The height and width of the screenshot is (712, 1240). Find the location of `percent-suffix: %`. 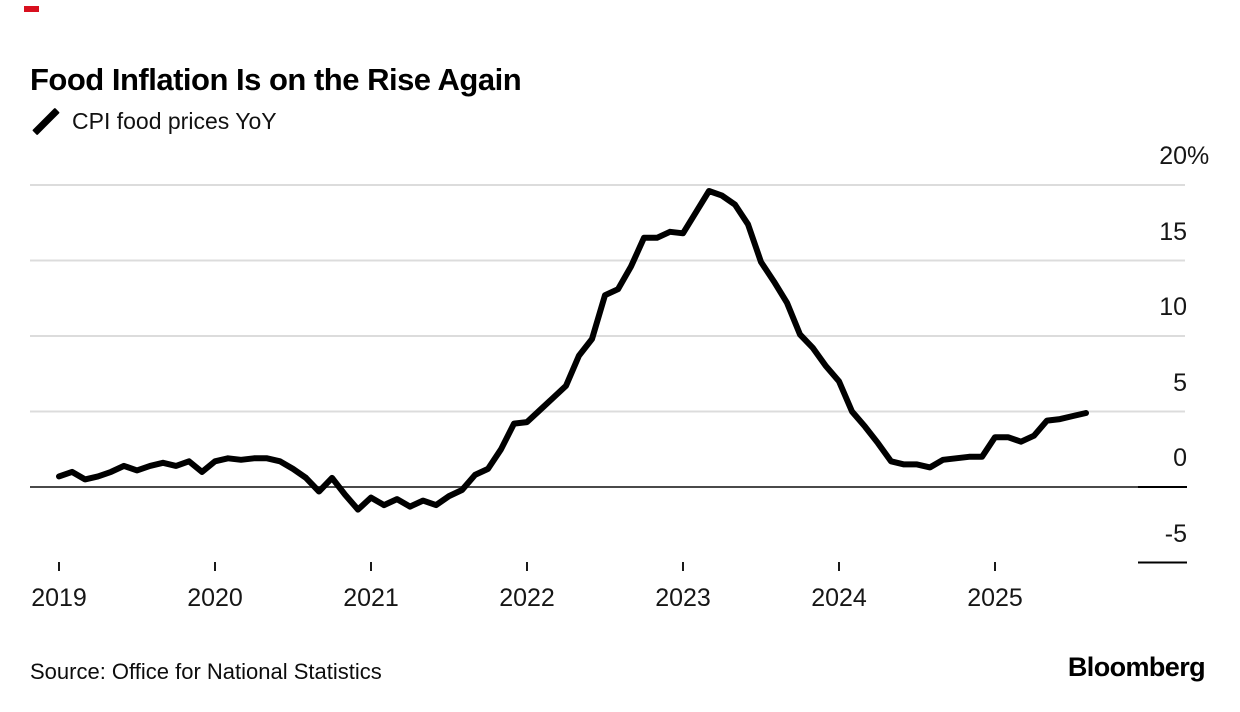

percent-suffix: % is located at coordinates (1198, 156).